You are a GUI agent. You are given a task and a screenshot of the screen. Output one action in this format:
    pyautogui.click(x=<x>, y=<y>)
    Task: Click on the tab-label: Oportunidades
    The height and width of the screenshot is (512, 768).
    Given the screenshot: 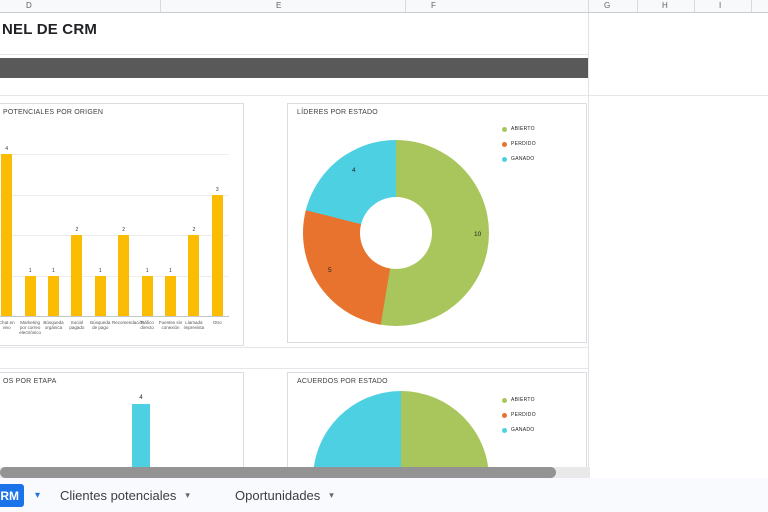 What is the action you would take?
    pyautogui.click(x=278, y=495)
    